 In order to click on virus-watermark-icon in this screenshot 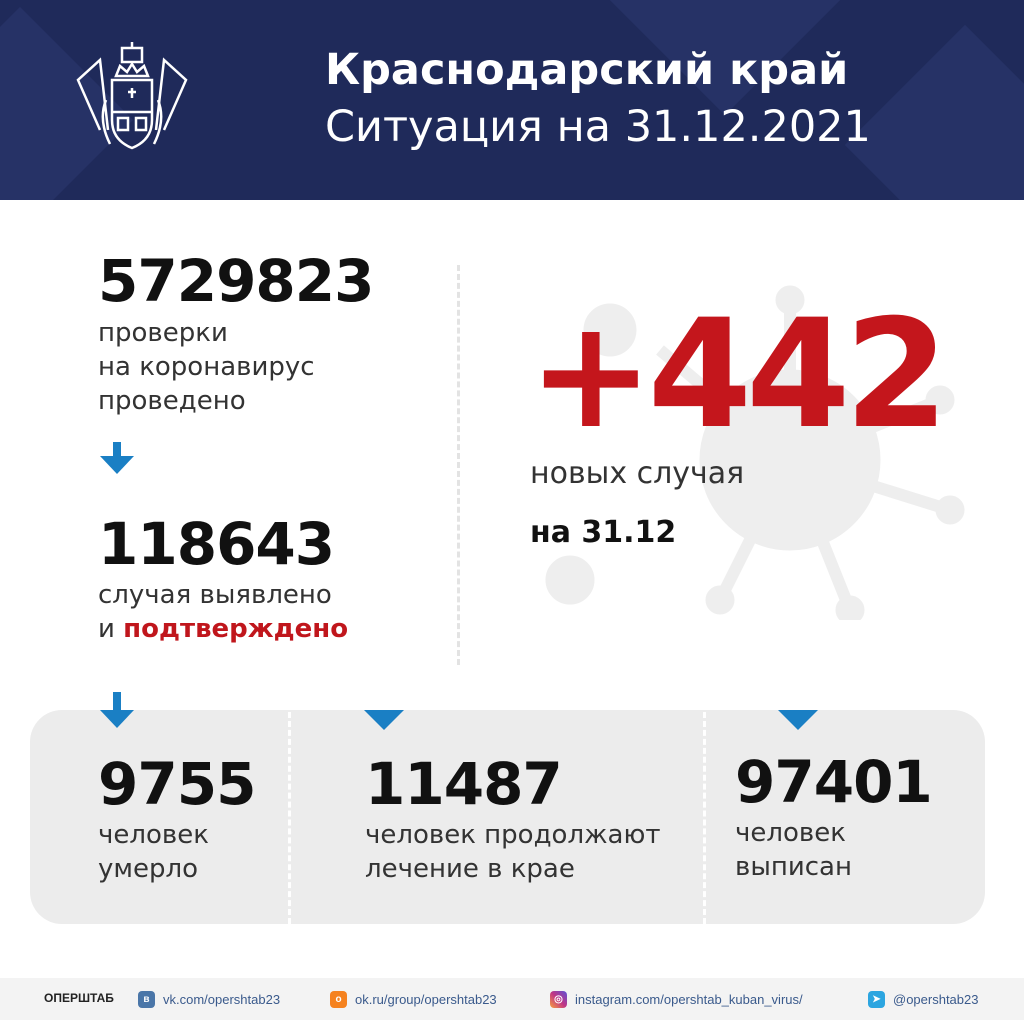, I will do `click(755, 452)`.